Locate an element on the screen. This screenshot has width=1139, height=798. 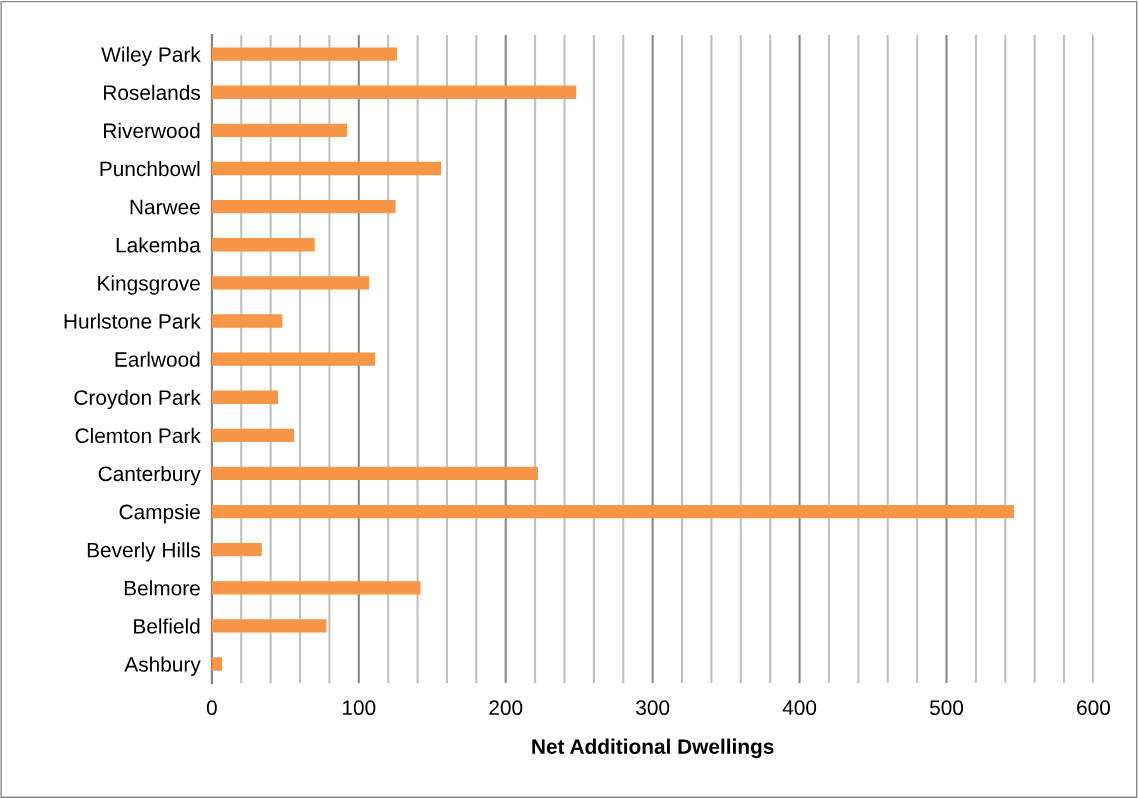
y-tick-label: Narwee is located at coordinates (165, 207).